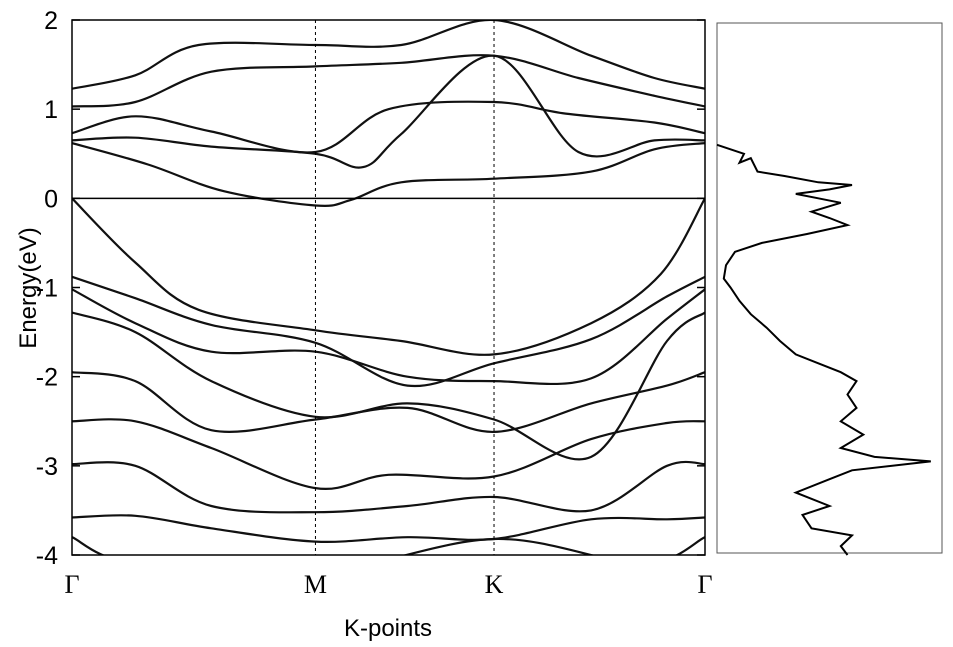 Image resolution: width=953 pixels, height=647 pixels. What do you see at coordinates (51, 199) in the screenshot?
I see `y-tick-label: 0` at bounding box center [51, 199].